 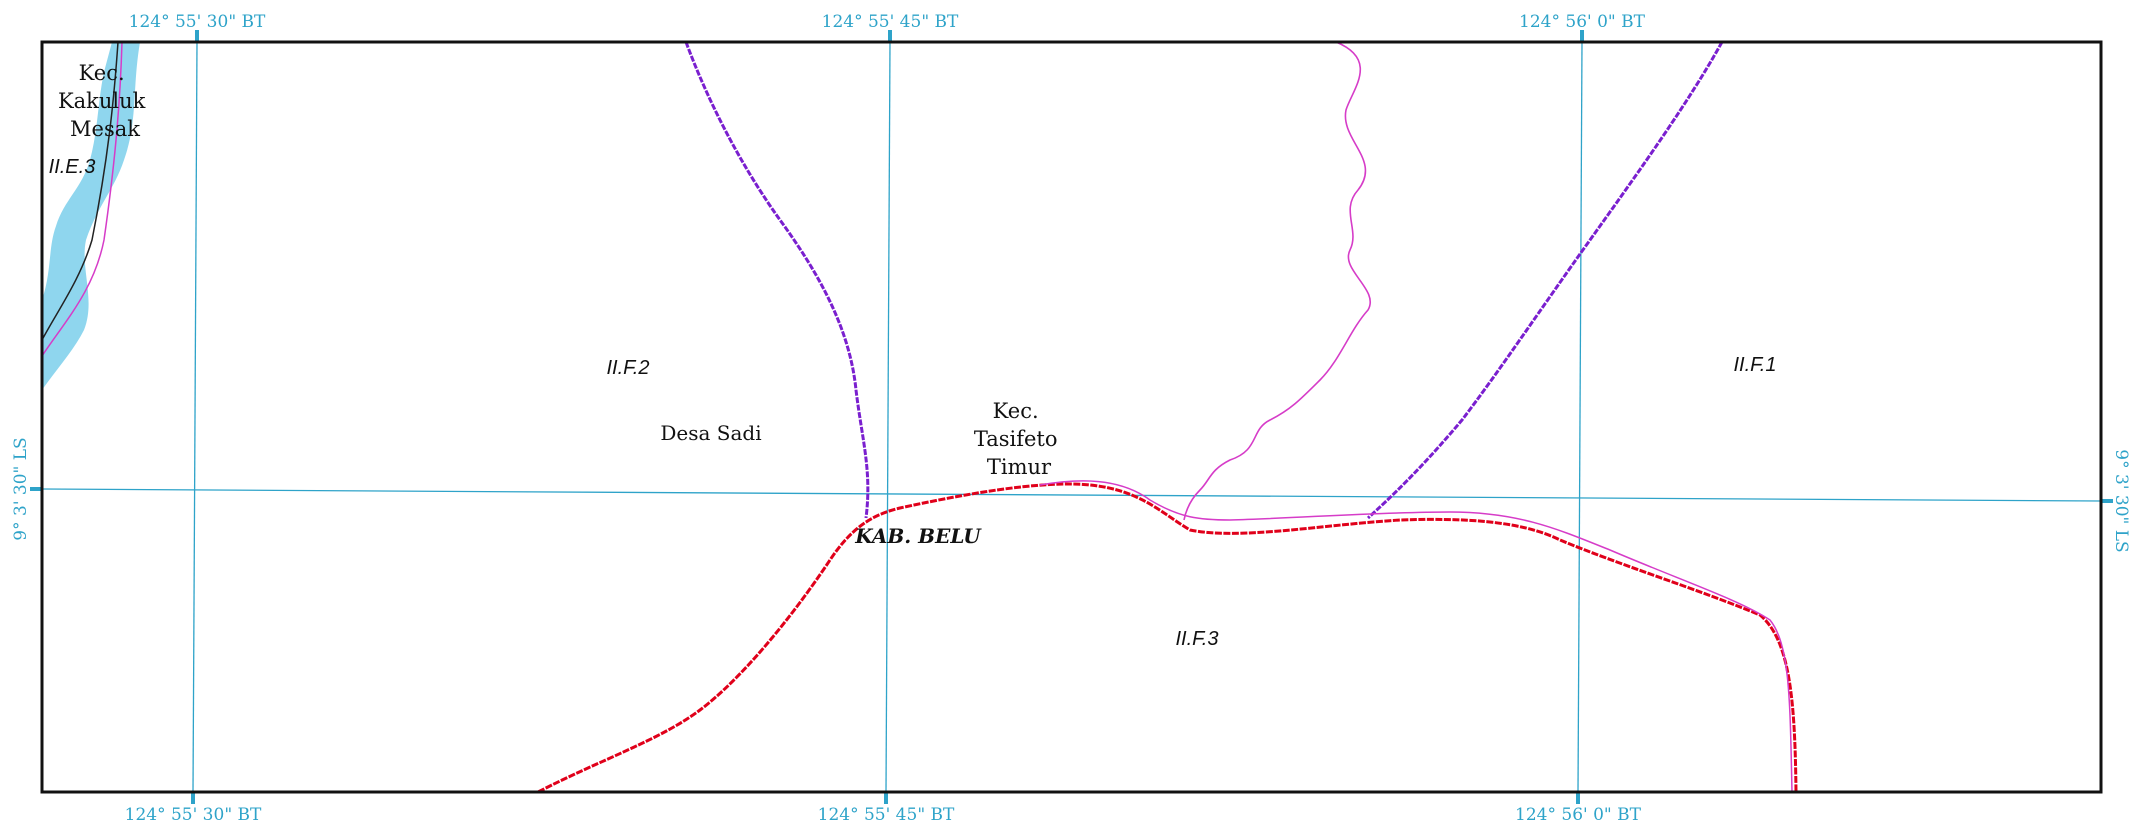 I want to click on label-kec-tasifeto-line3: Timur, so click(x=1019, y=467).